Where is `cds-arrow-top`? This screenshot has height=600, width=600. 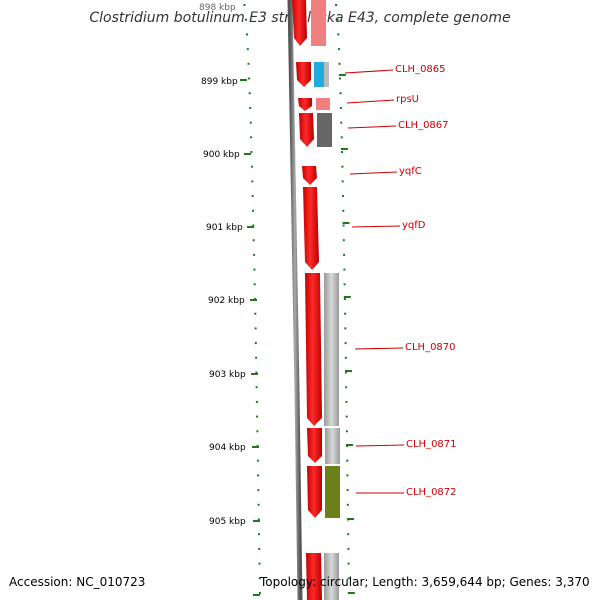 cds-arrow-top is located at coordinates (299, 23).